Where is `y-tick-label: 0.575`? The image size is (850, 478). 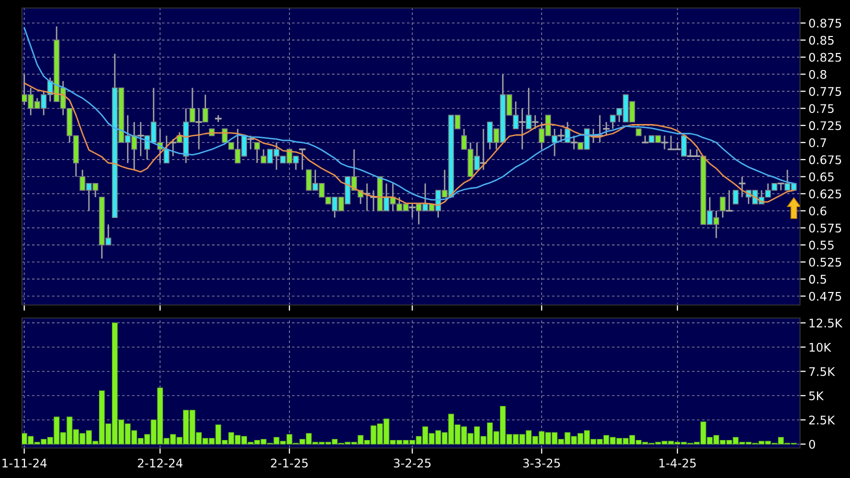
y-tick-label: 0.575 is located at coordinates (825, 228).